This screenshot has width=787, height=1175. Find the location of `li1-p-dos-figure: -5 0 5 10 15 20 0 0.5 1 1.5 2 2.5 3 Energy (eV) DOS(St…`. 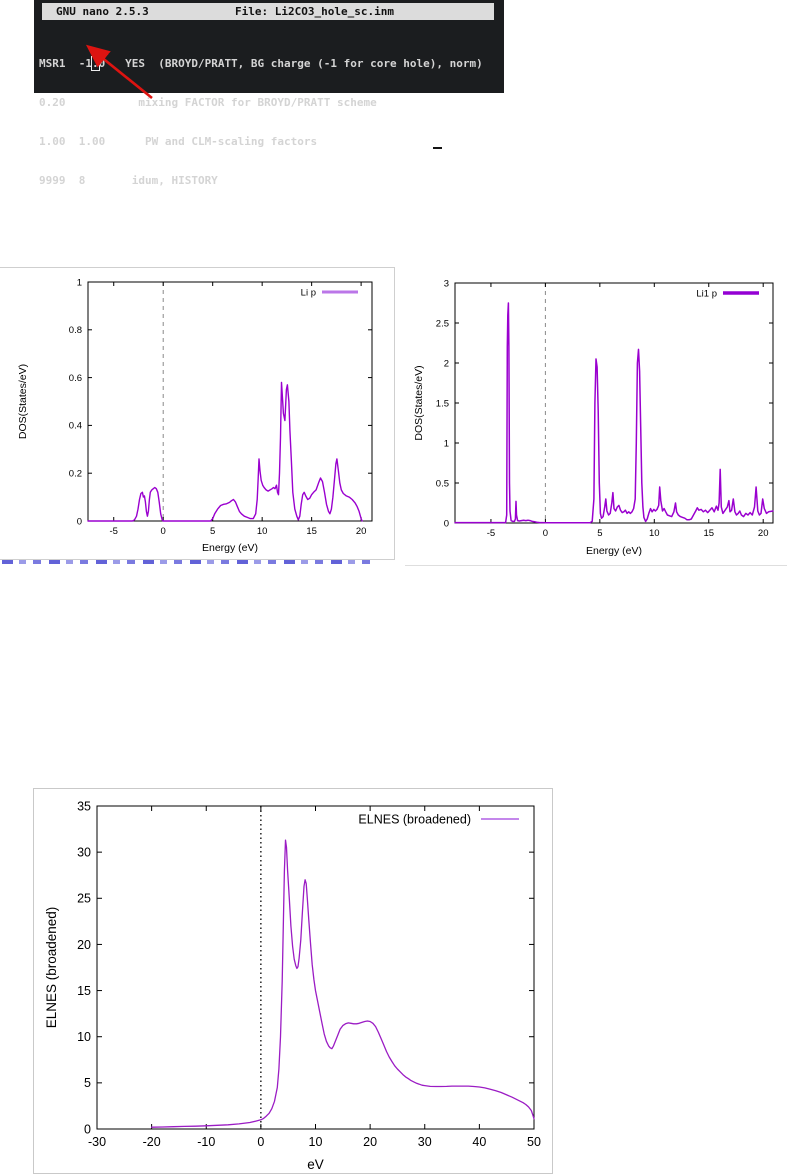

li1-p-dos-figure: -5 0 5 10 15 20 0 0.5 1 1.5 2 2.5 3 Energy (eV) DOS(St… is located at coordinates (597, 416).